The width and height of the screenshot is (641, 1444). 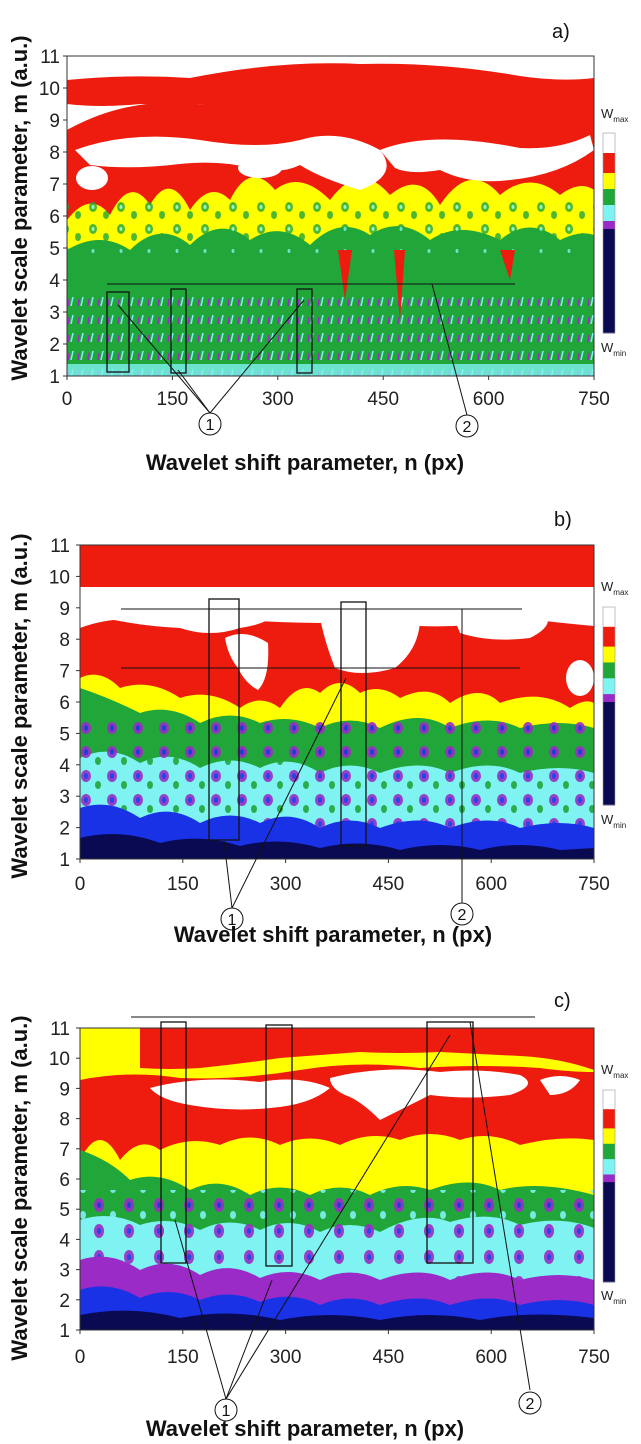 I want to click on colorbar-frame, so click(x=609, y=1186).